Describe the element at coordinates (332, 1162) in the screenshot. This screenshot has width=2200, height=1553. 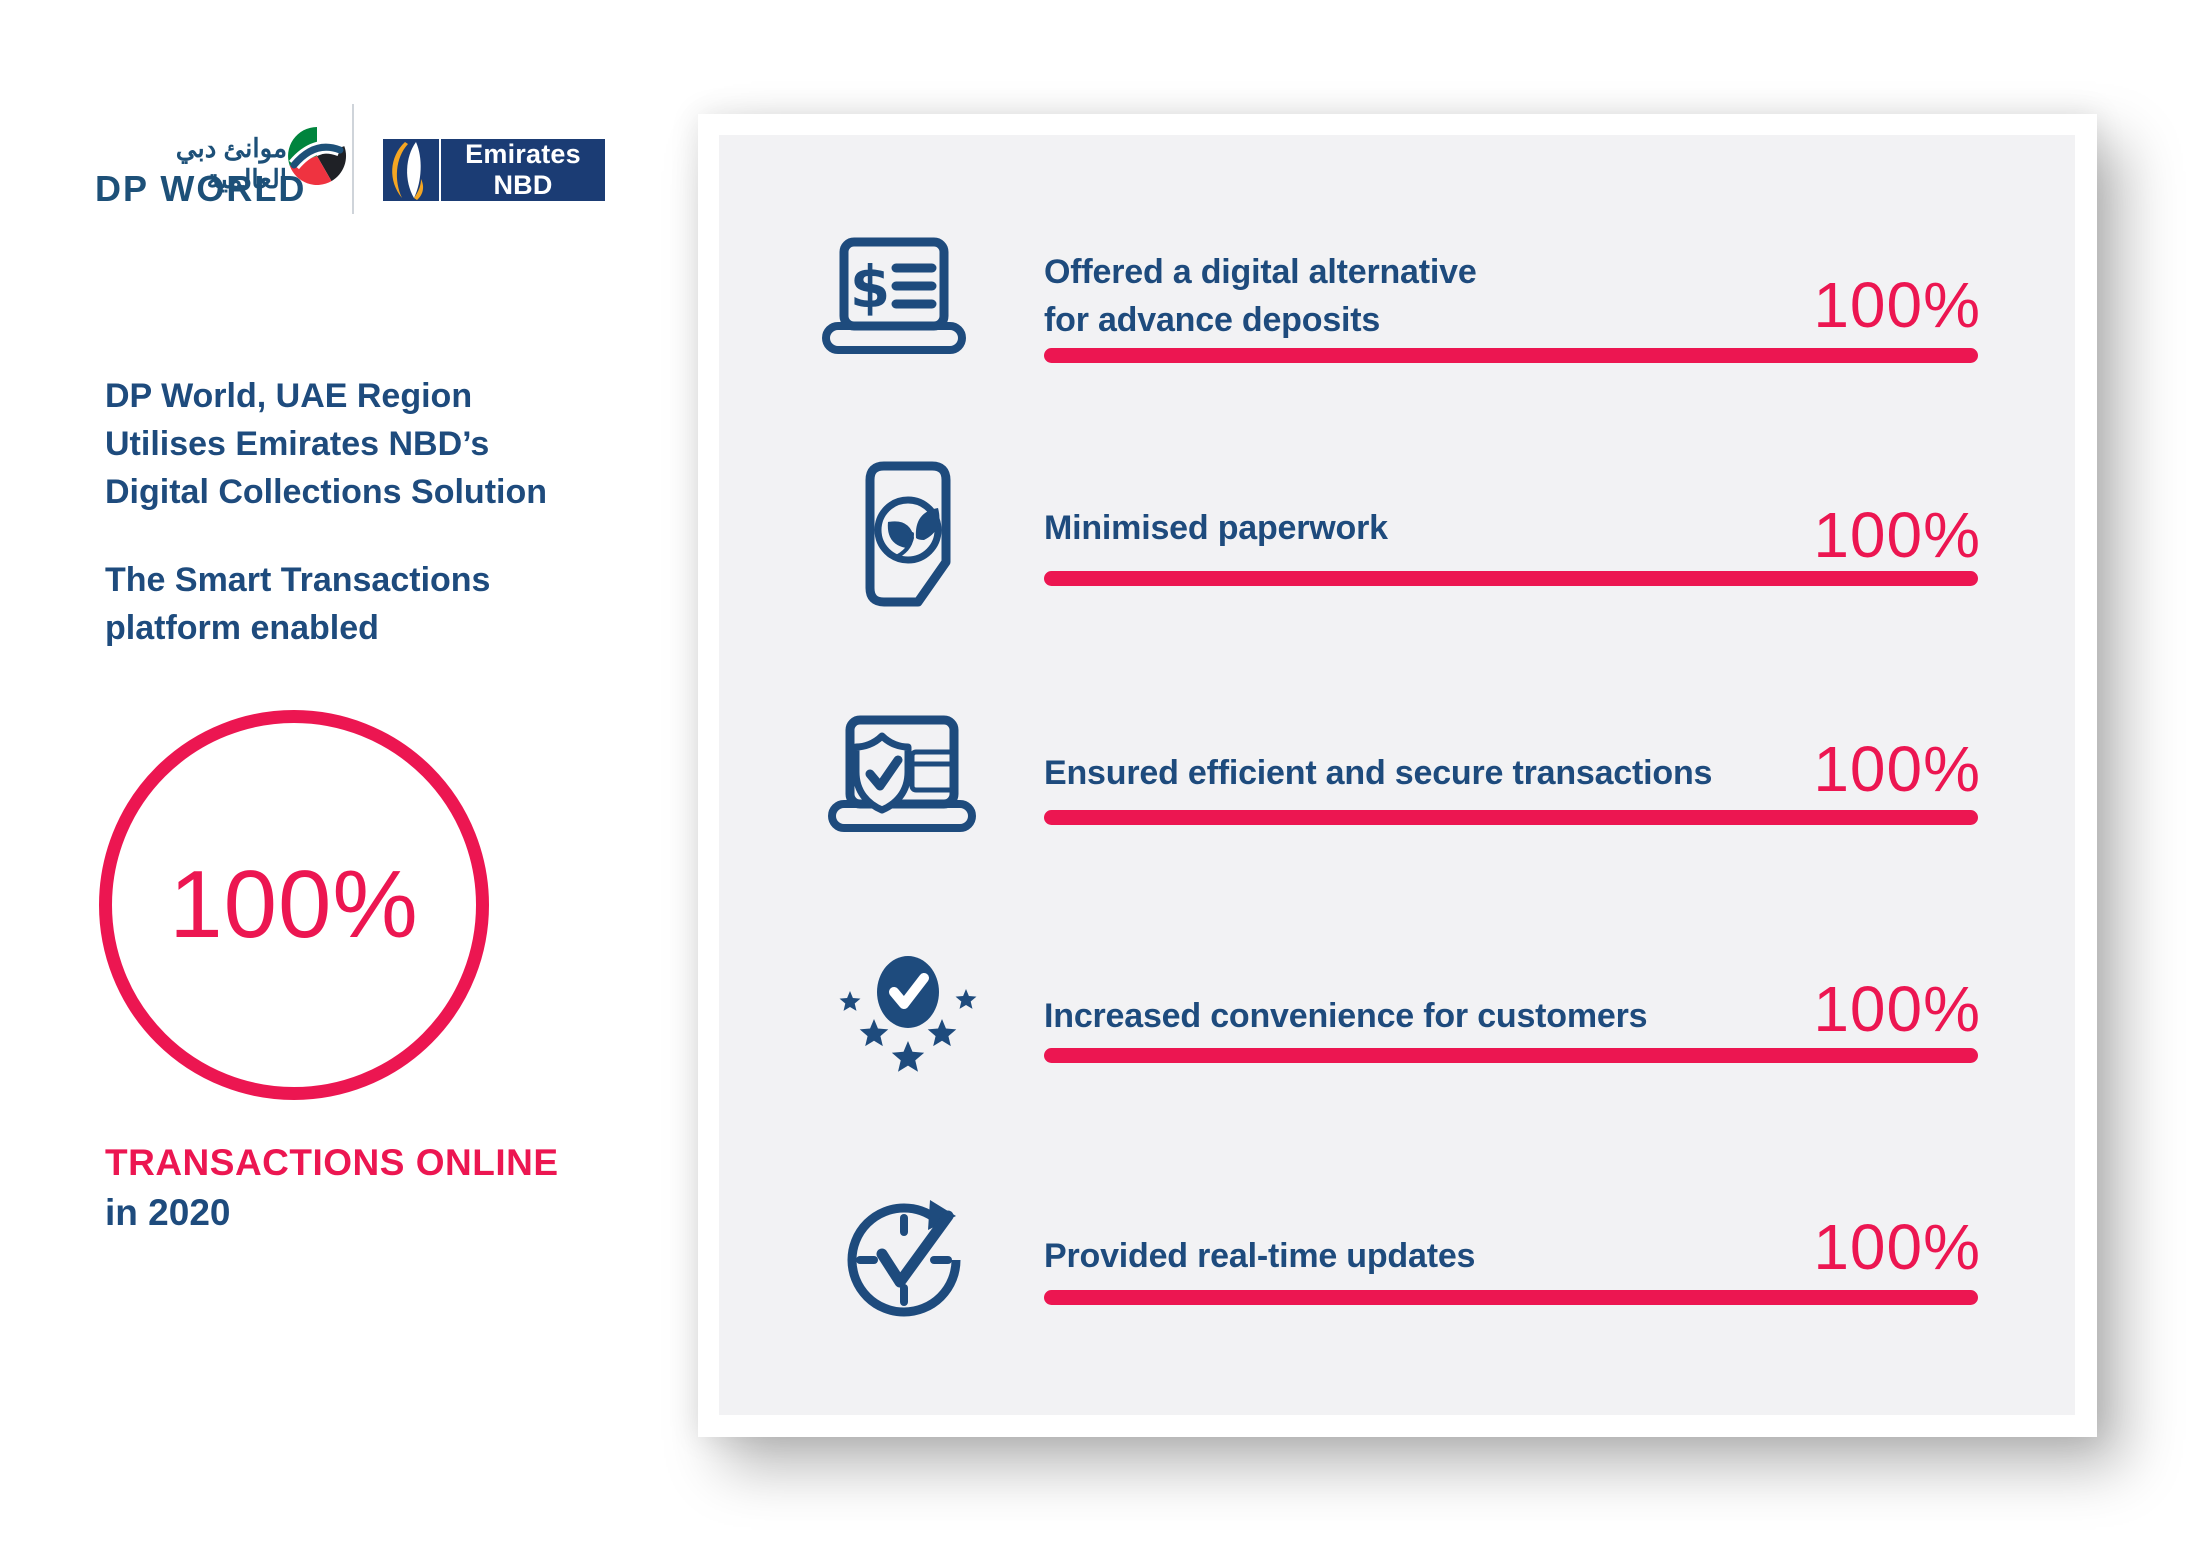
I see `highlight-label-red: TRANSACTIONS ONLINE` at that location.